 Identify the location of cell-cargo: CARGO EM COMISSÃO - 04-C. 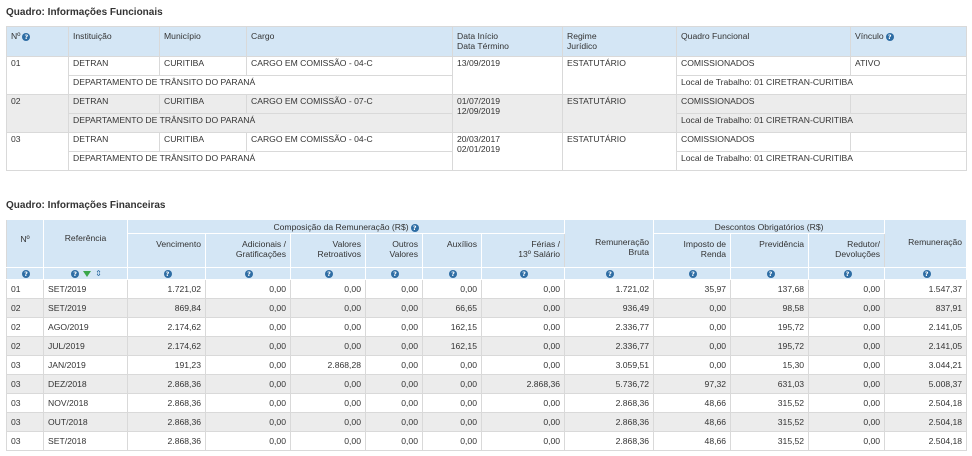
(349, 142).